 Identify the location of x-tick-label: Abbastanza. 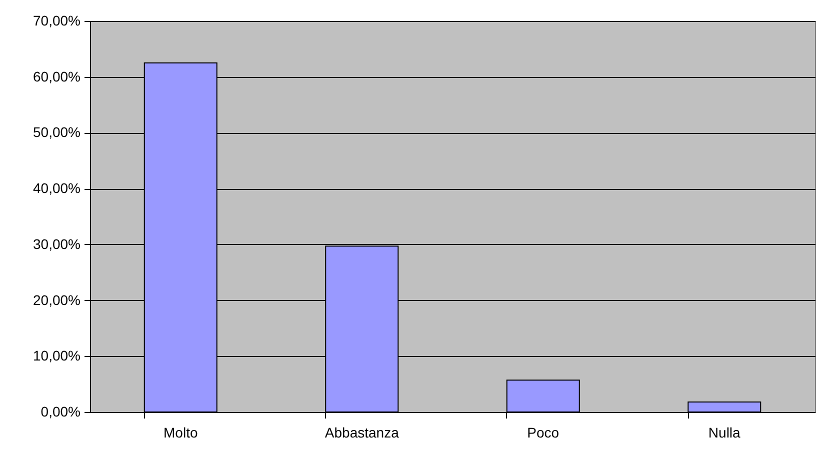
(362, 432).